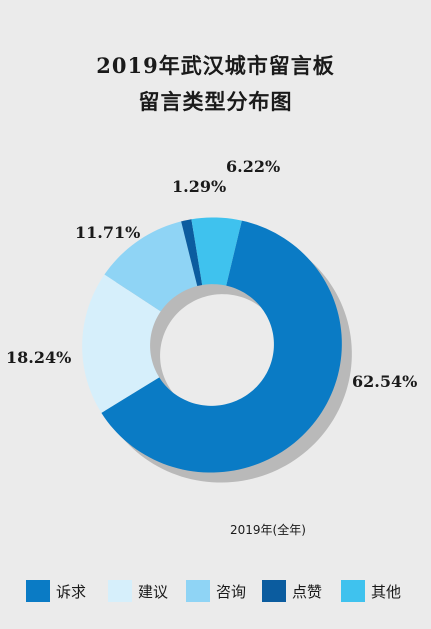 This screenshot has height=629, width=431. Describe the element at coordinates (71, 591) in the screenshot. I see `legend-label-1: 诉求` at that location.